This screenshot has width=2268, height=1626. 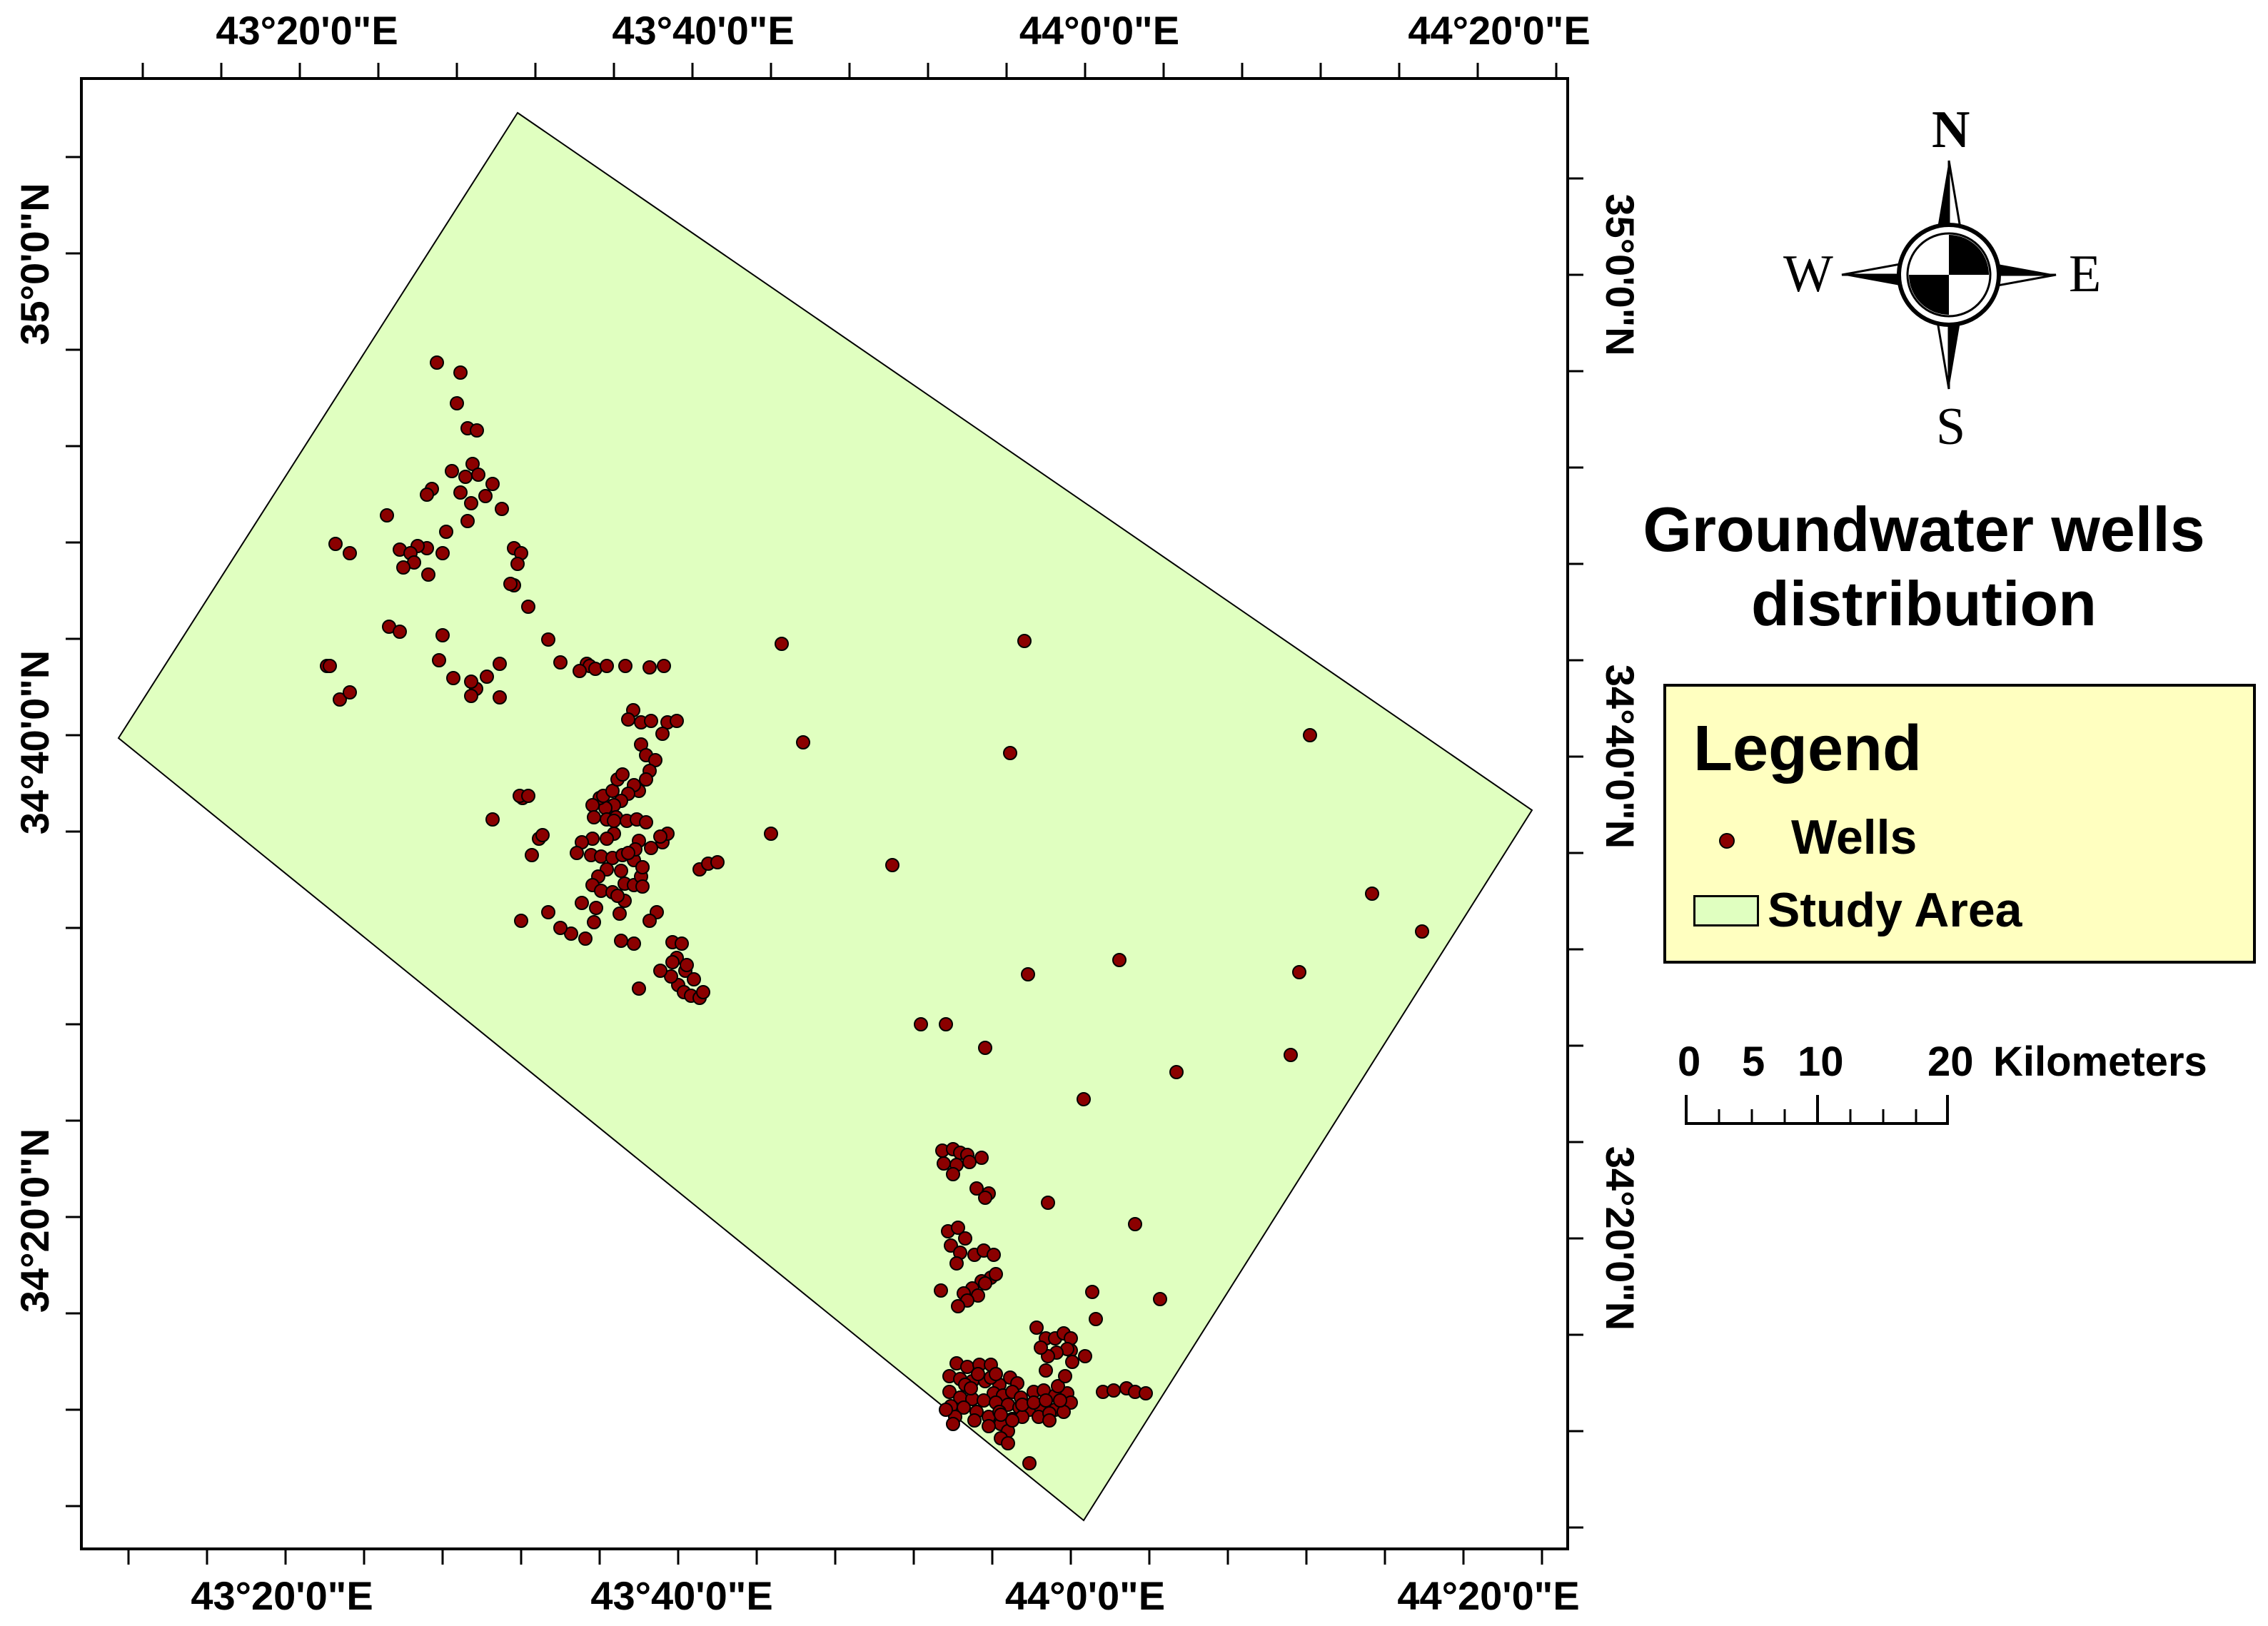 I want to click on lon-label-bottom-1: 43°20'0"E, so click(x=282, y=1595).